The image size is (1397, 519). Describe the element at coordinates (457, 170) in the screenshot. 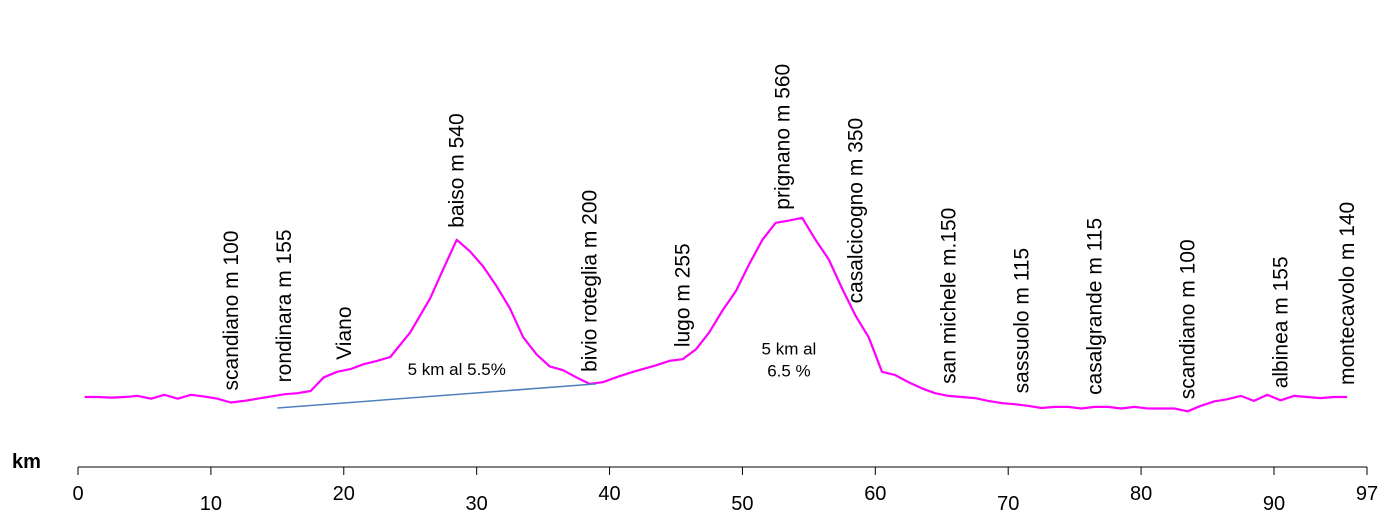

I see `waypoint-label: baiso m 540` at that location.